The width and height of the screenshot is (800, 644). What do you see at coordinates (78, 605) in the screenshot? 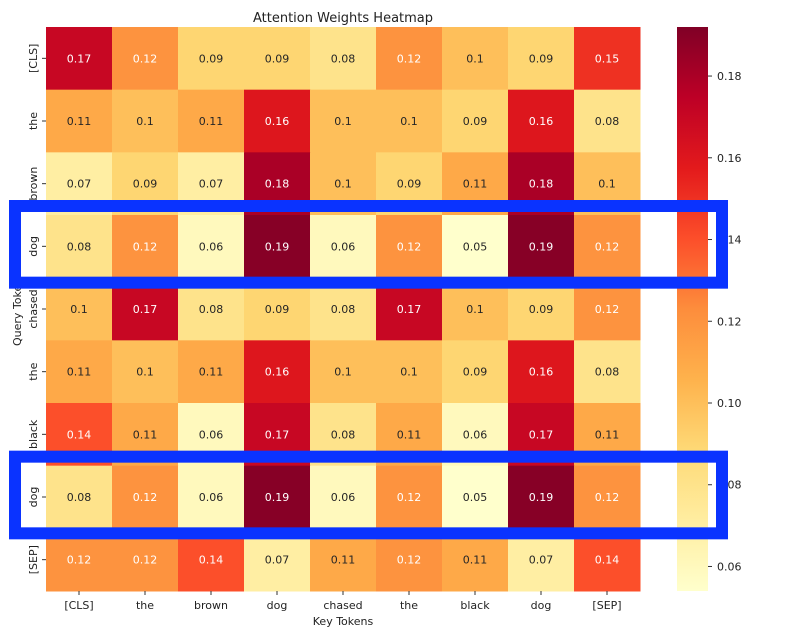
I see `x-tick-label: [CLS]` at bounding box center [78, 605].